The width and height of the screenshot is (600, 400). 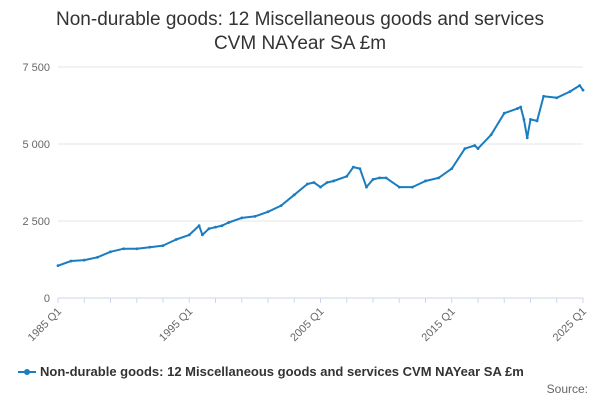 What do you see at coordinates (570, 325) in the screenshot?
I see `x-tick-label: 2025 Q1` at bounding box center [570, 325].